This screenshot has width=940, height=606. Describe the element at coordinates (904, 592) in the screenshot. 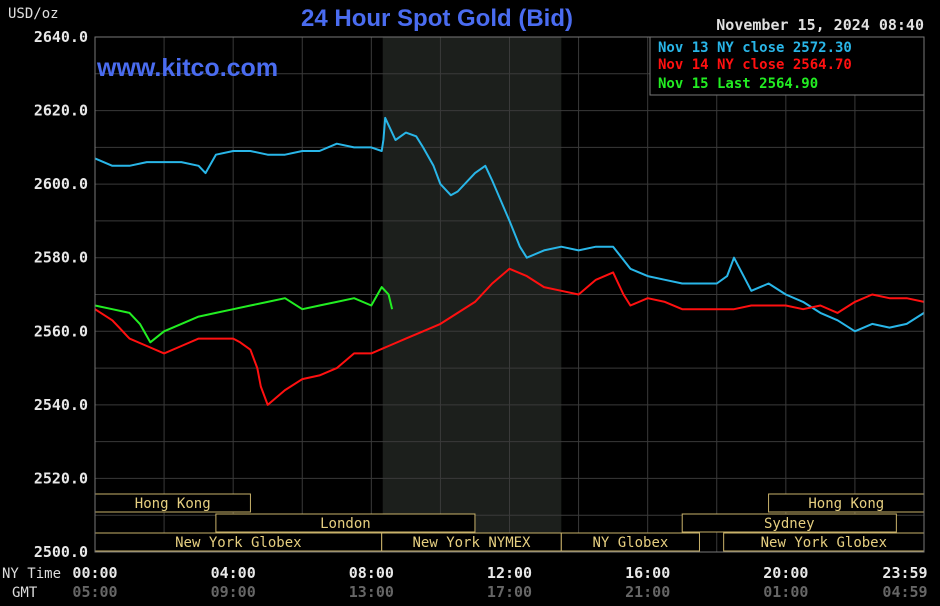

I see `x-tick-label-gmt: 04:59` at that location.